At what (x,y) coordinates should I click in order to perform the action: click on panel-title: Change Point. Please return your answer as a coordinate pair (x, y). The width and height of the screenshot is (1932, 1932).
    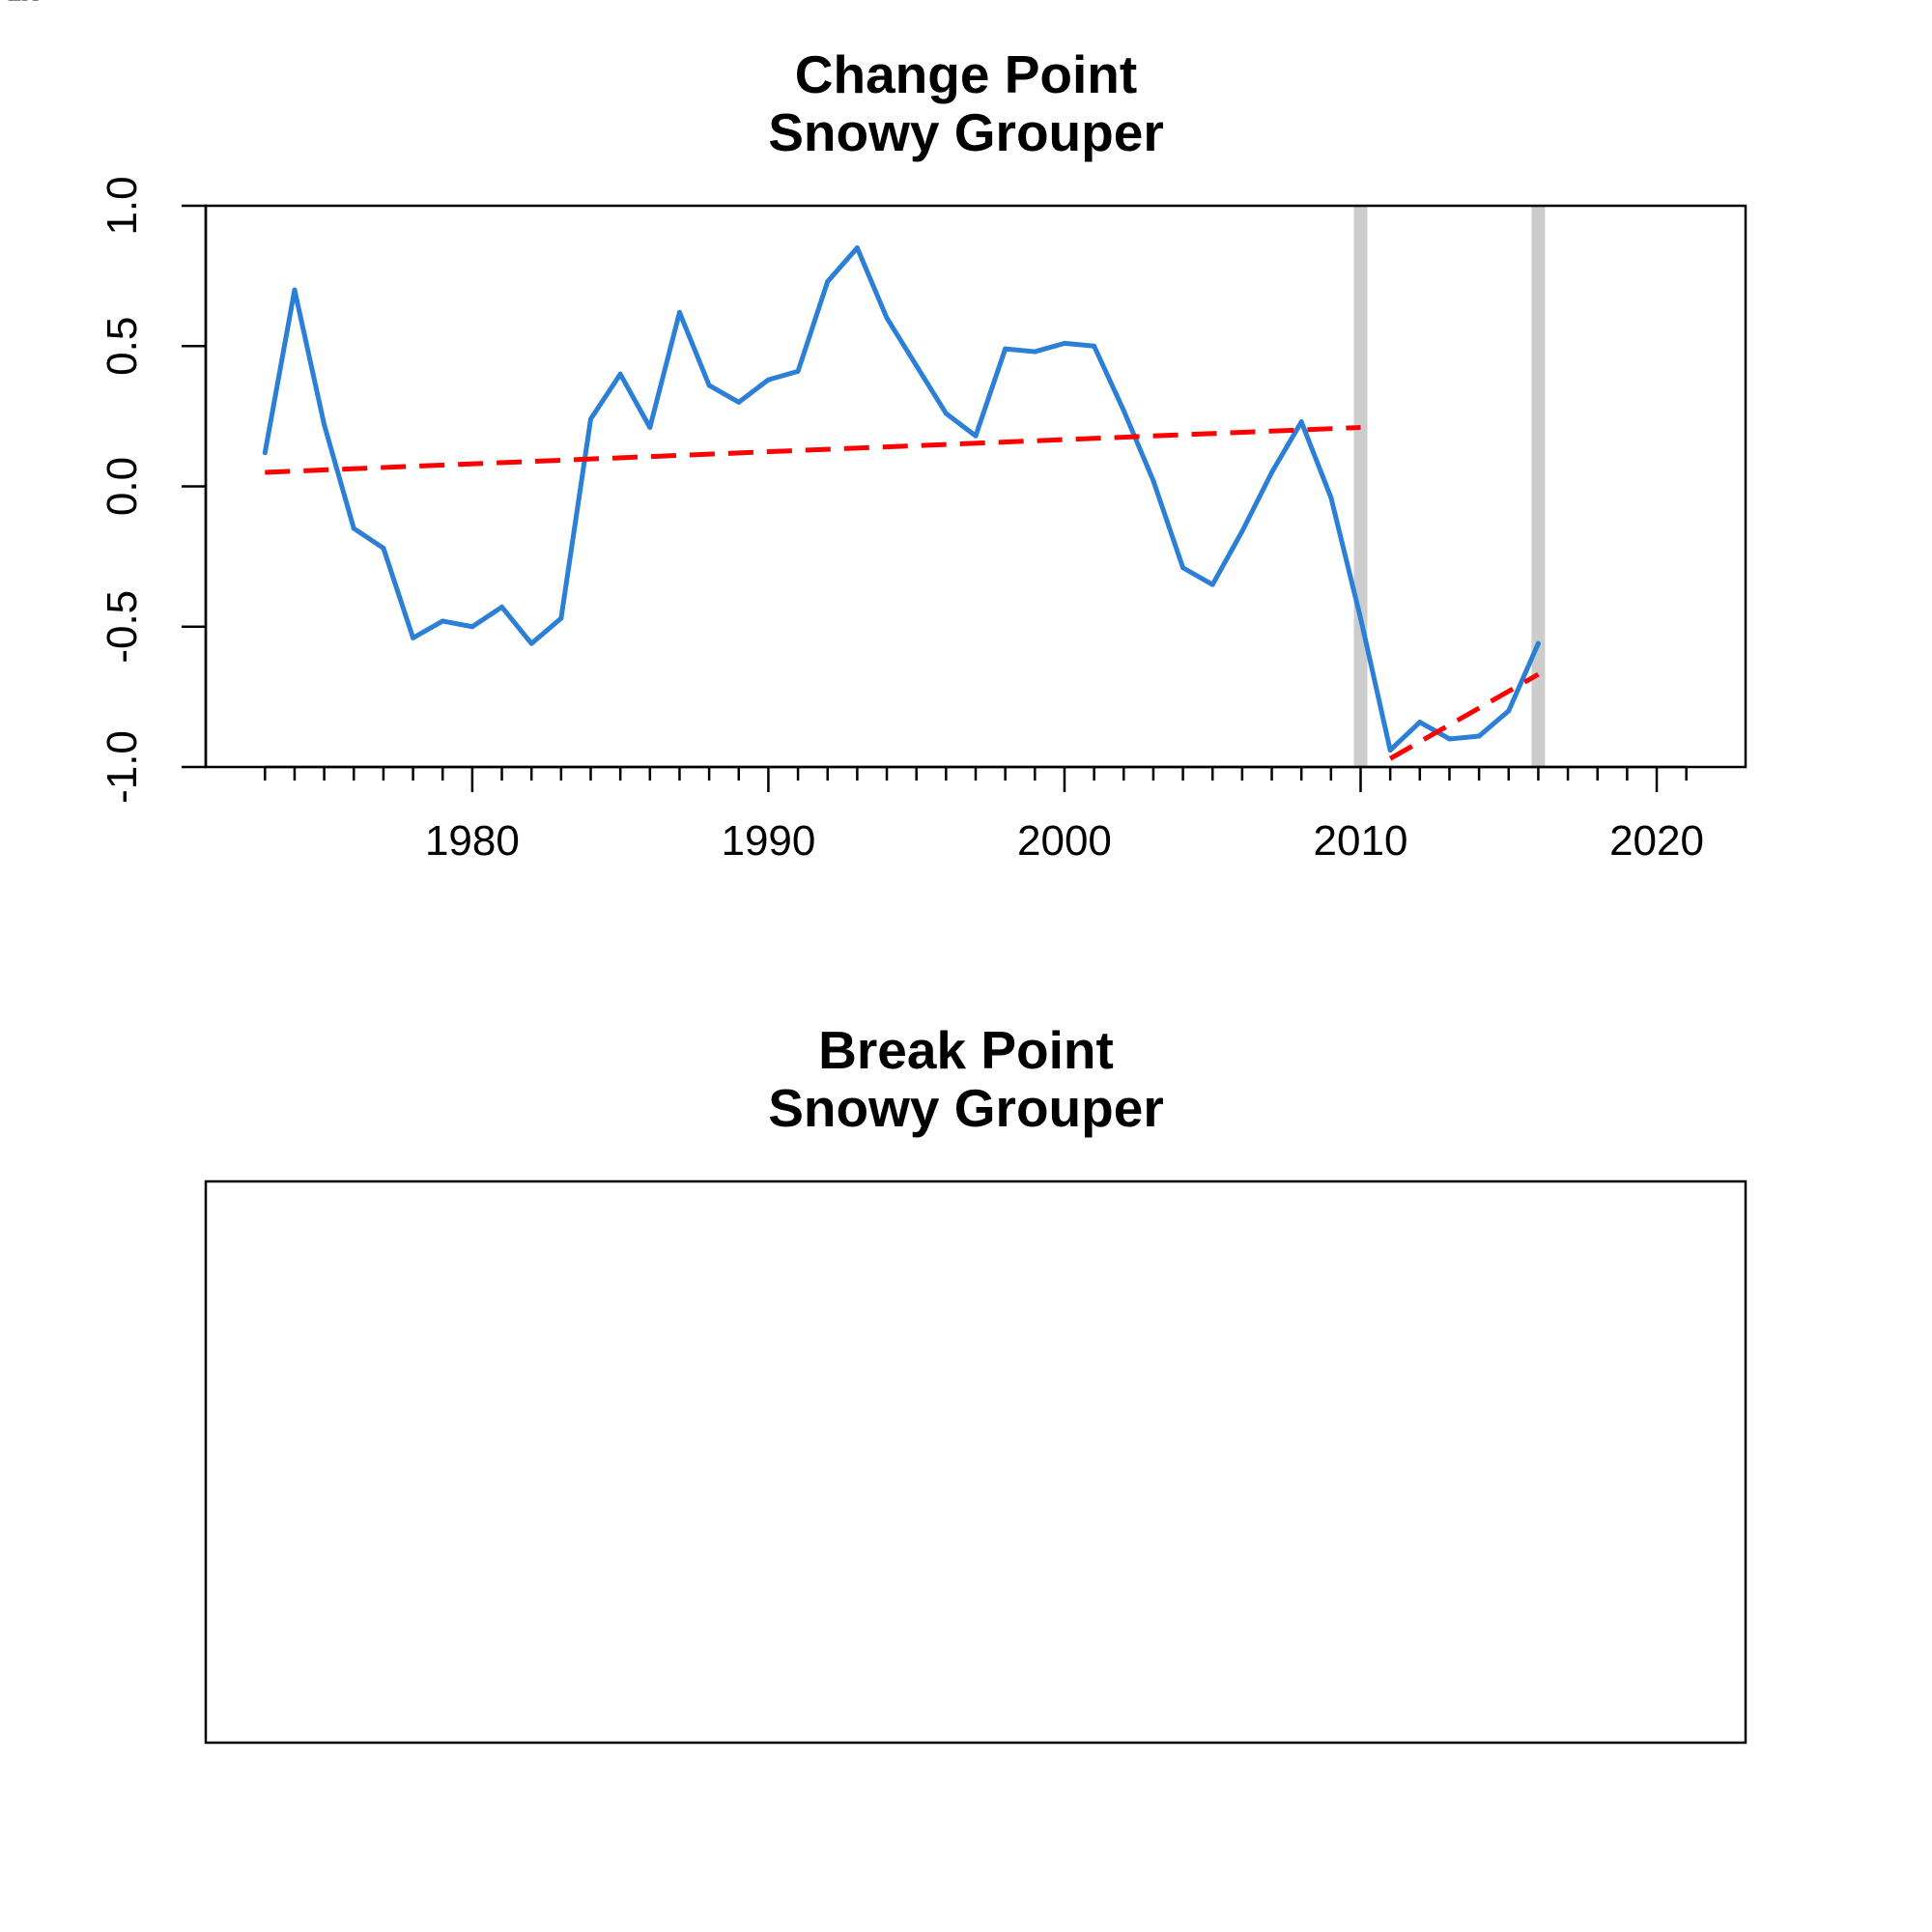
    Looking at the image, I should click on (966, 74).